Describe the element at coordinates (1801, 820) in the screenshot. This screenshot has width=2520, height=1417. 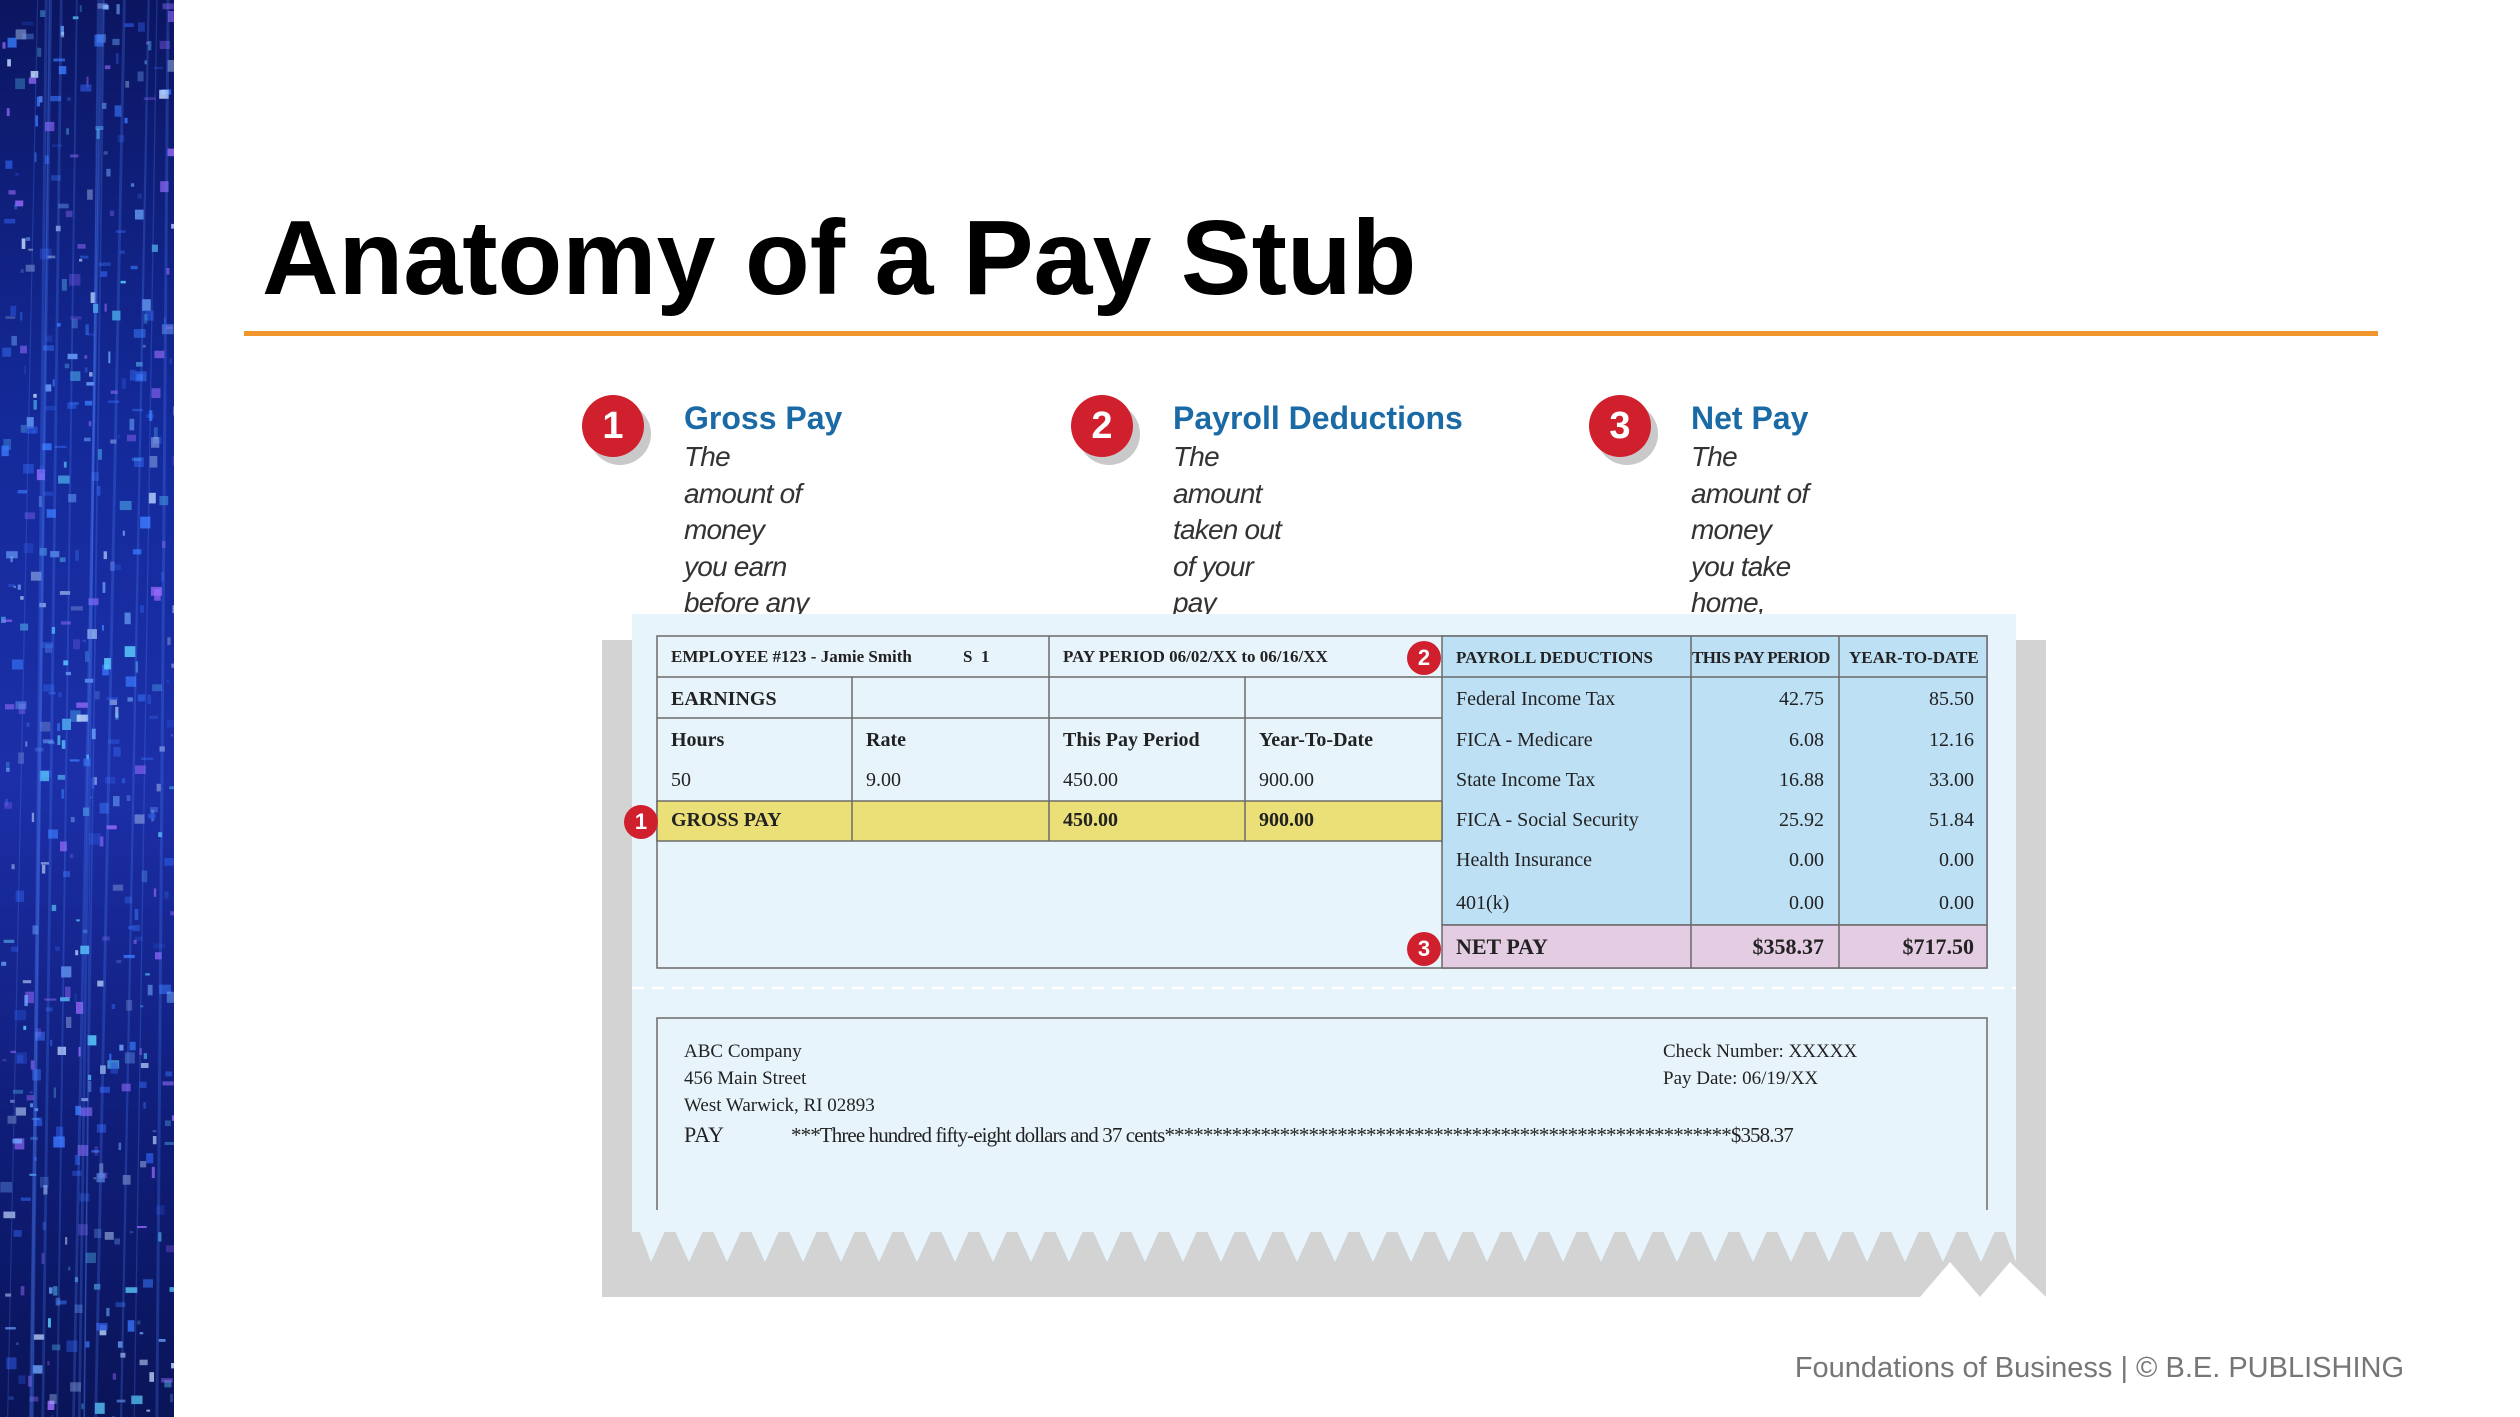
I see `deduction-this-period: 25.92` at that location.